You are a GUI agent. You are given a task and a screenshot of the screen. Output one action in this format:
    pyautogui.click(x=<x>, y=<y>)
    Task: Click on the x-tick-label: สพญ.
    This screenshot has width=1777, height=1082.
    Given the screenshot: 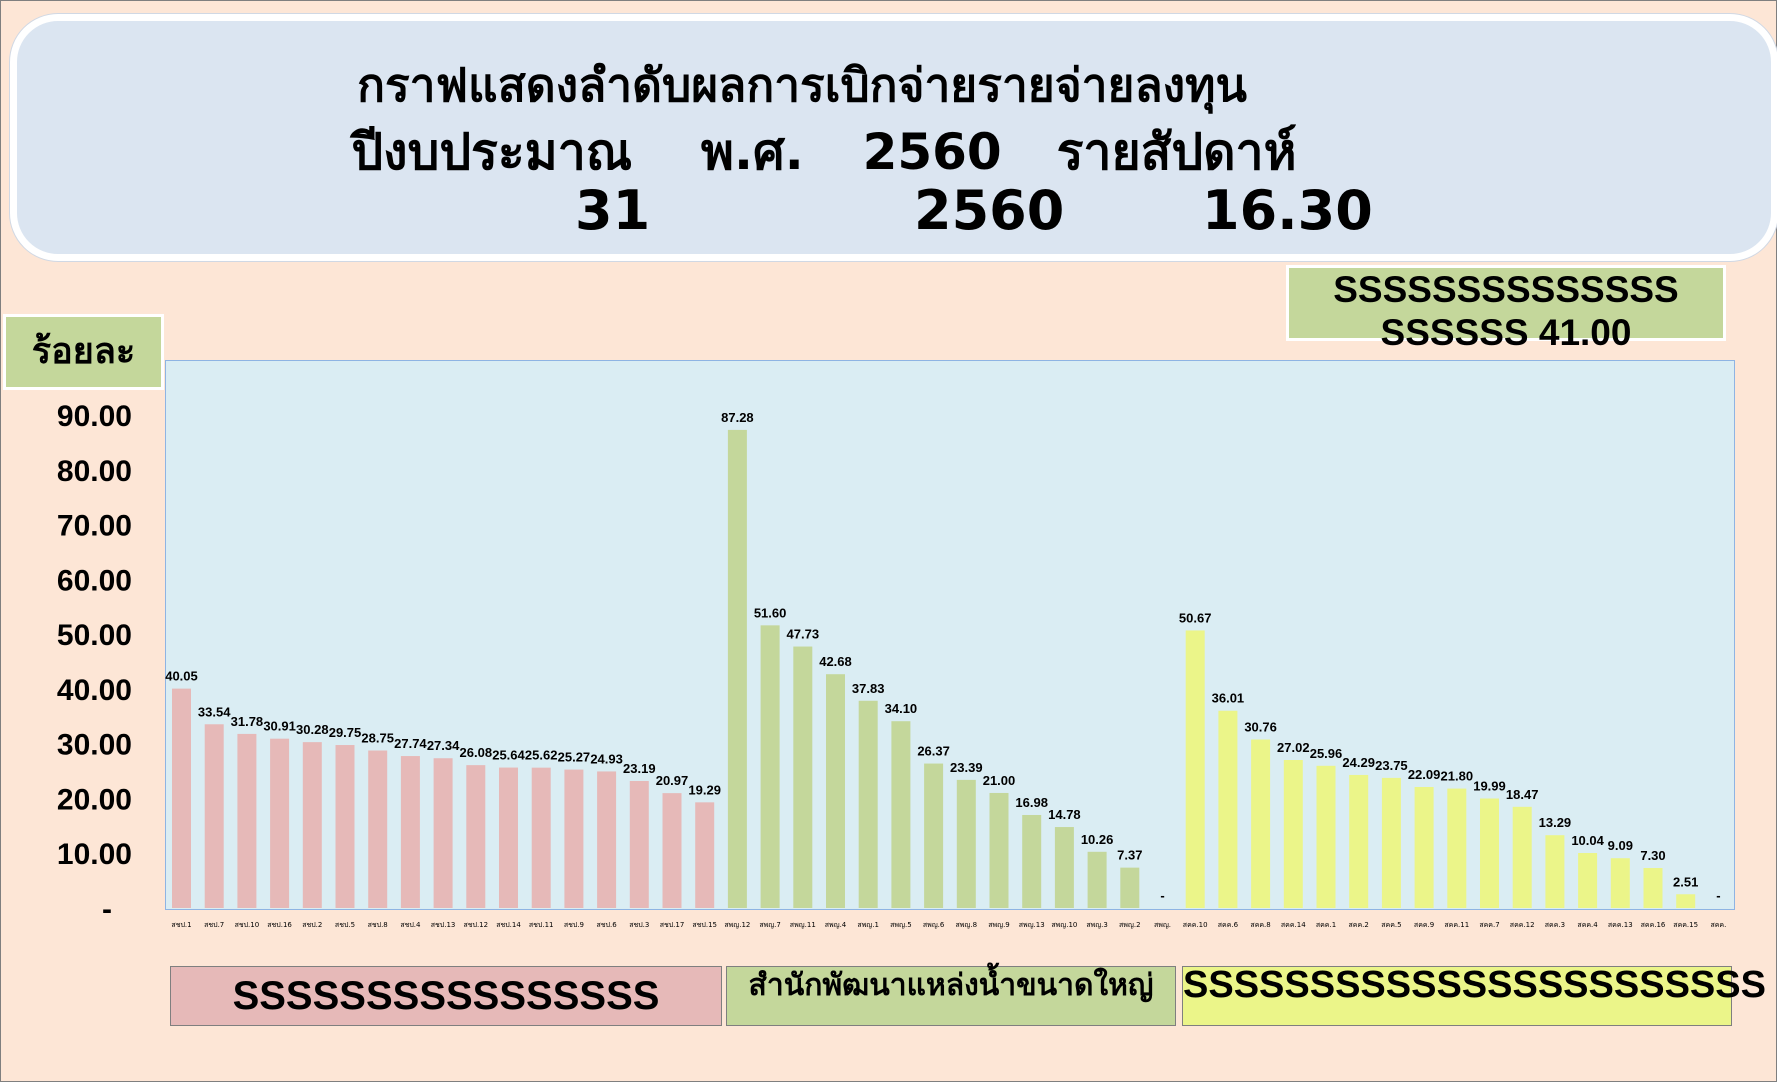 What is the action you would take?
    pyautogui.click(x=1162, y=925)
    